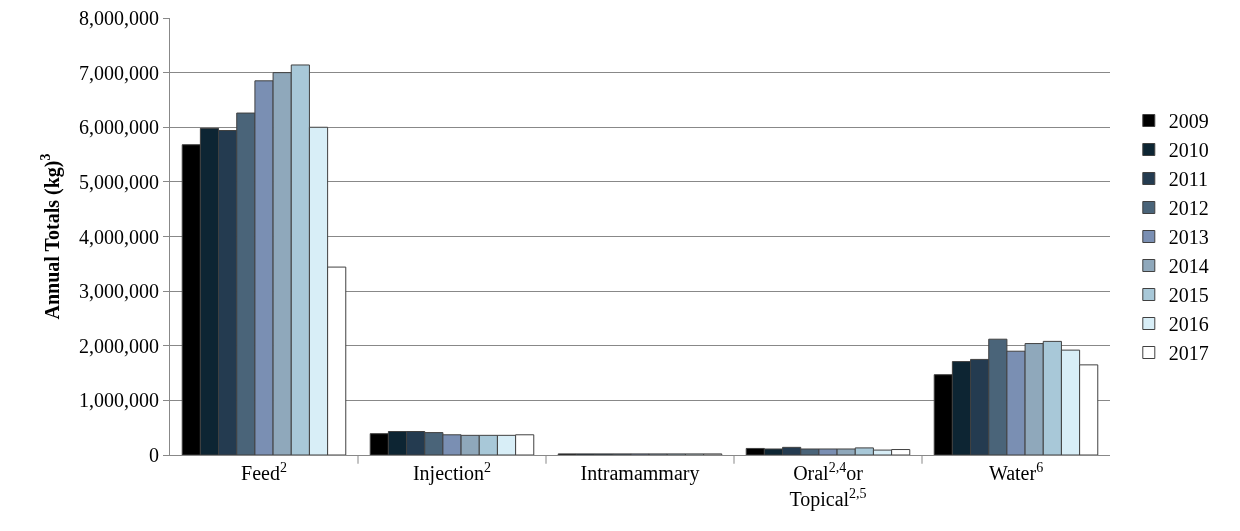  What do you see at coordinates (1188, 208) in the screenshot?
I see `legend-label: 2012` at bounding box center [1188, 208].